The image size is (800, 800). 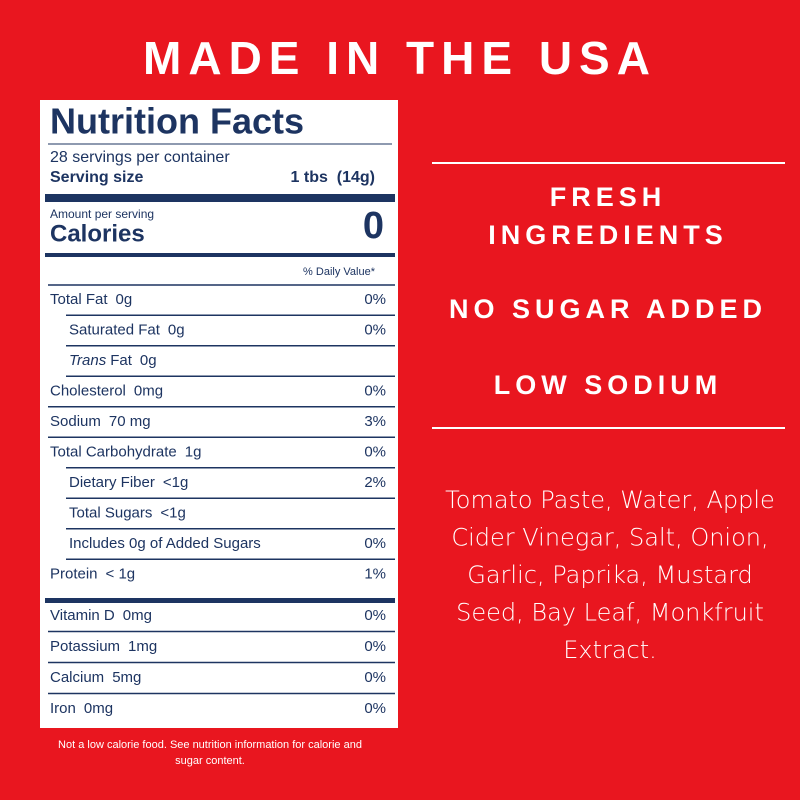 What do you see at coordinates (88, 390) in the screenshot?
I see `nutrient-label: Cholesterol` at bounding box center [88, 390].